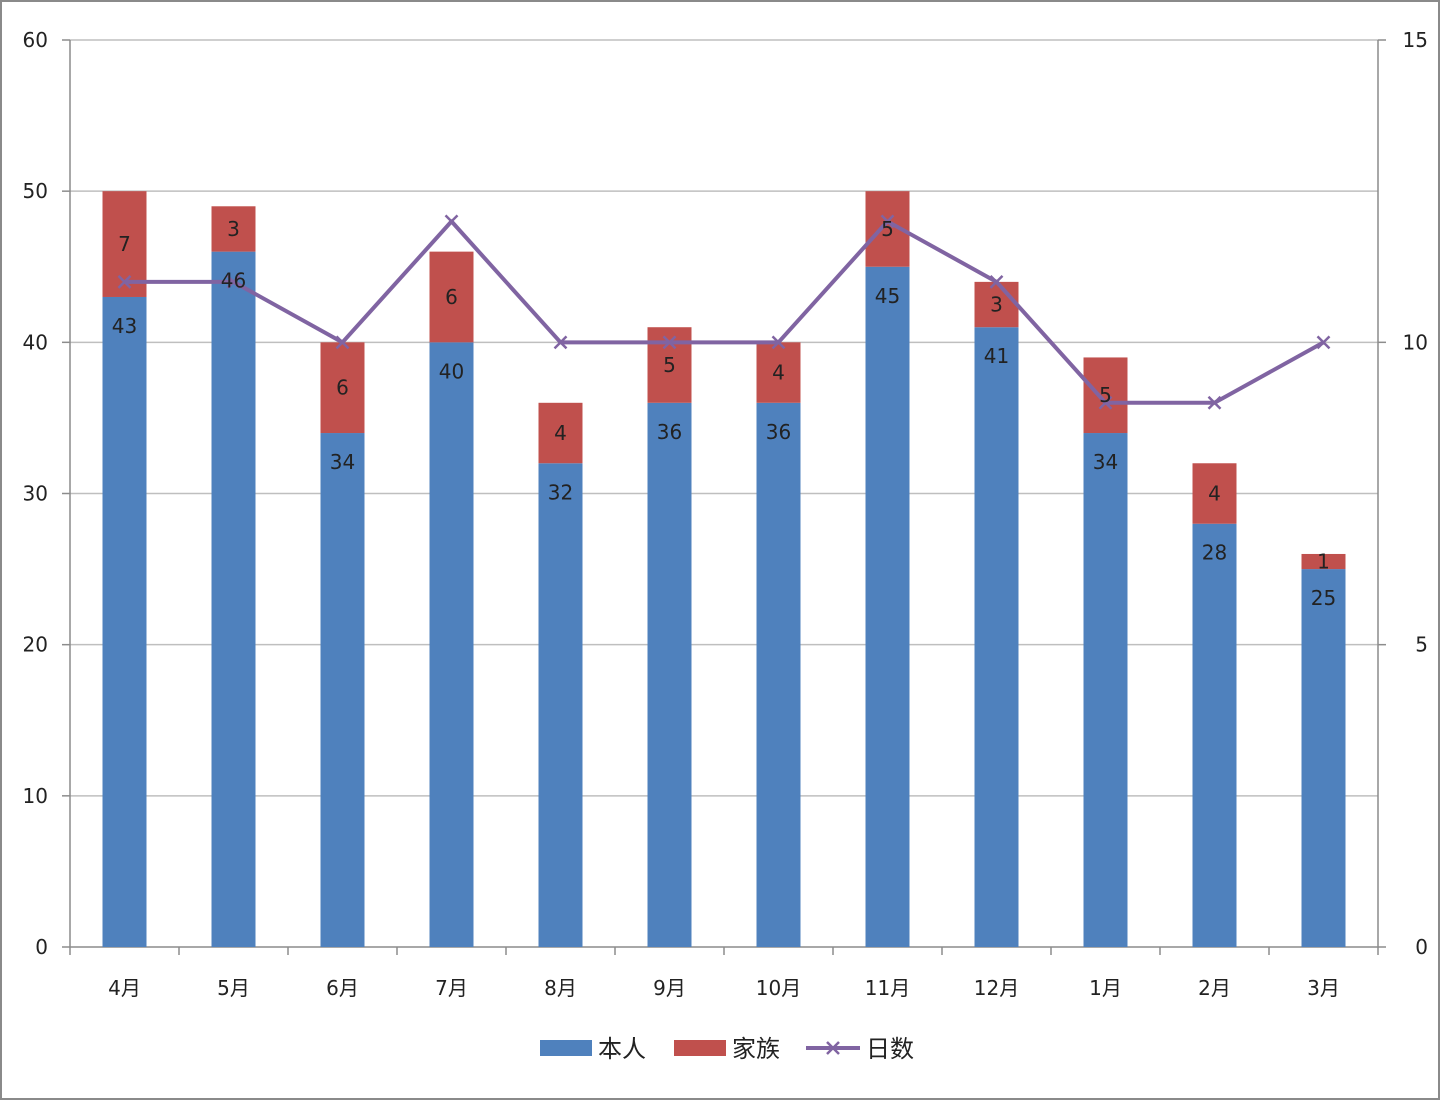 The width and height of the screenshot is (1440, 1100). I want to click on line-nissuu, so click(724, 312).